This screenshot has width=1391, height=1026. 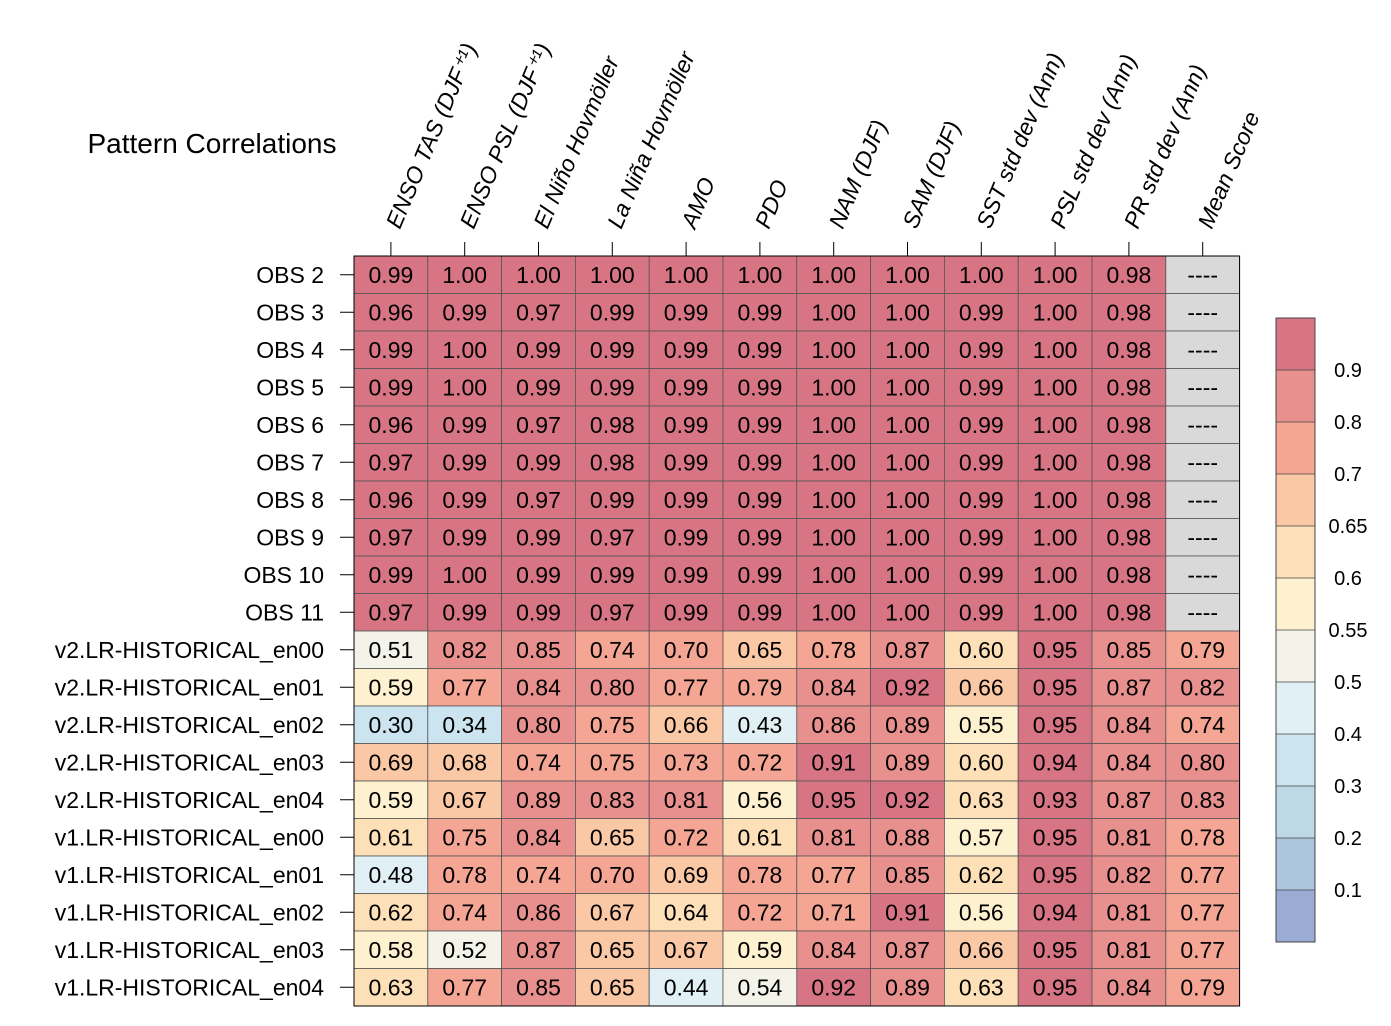 I want to click on cell-value-label: 0.80, so click(x=538, y=725).